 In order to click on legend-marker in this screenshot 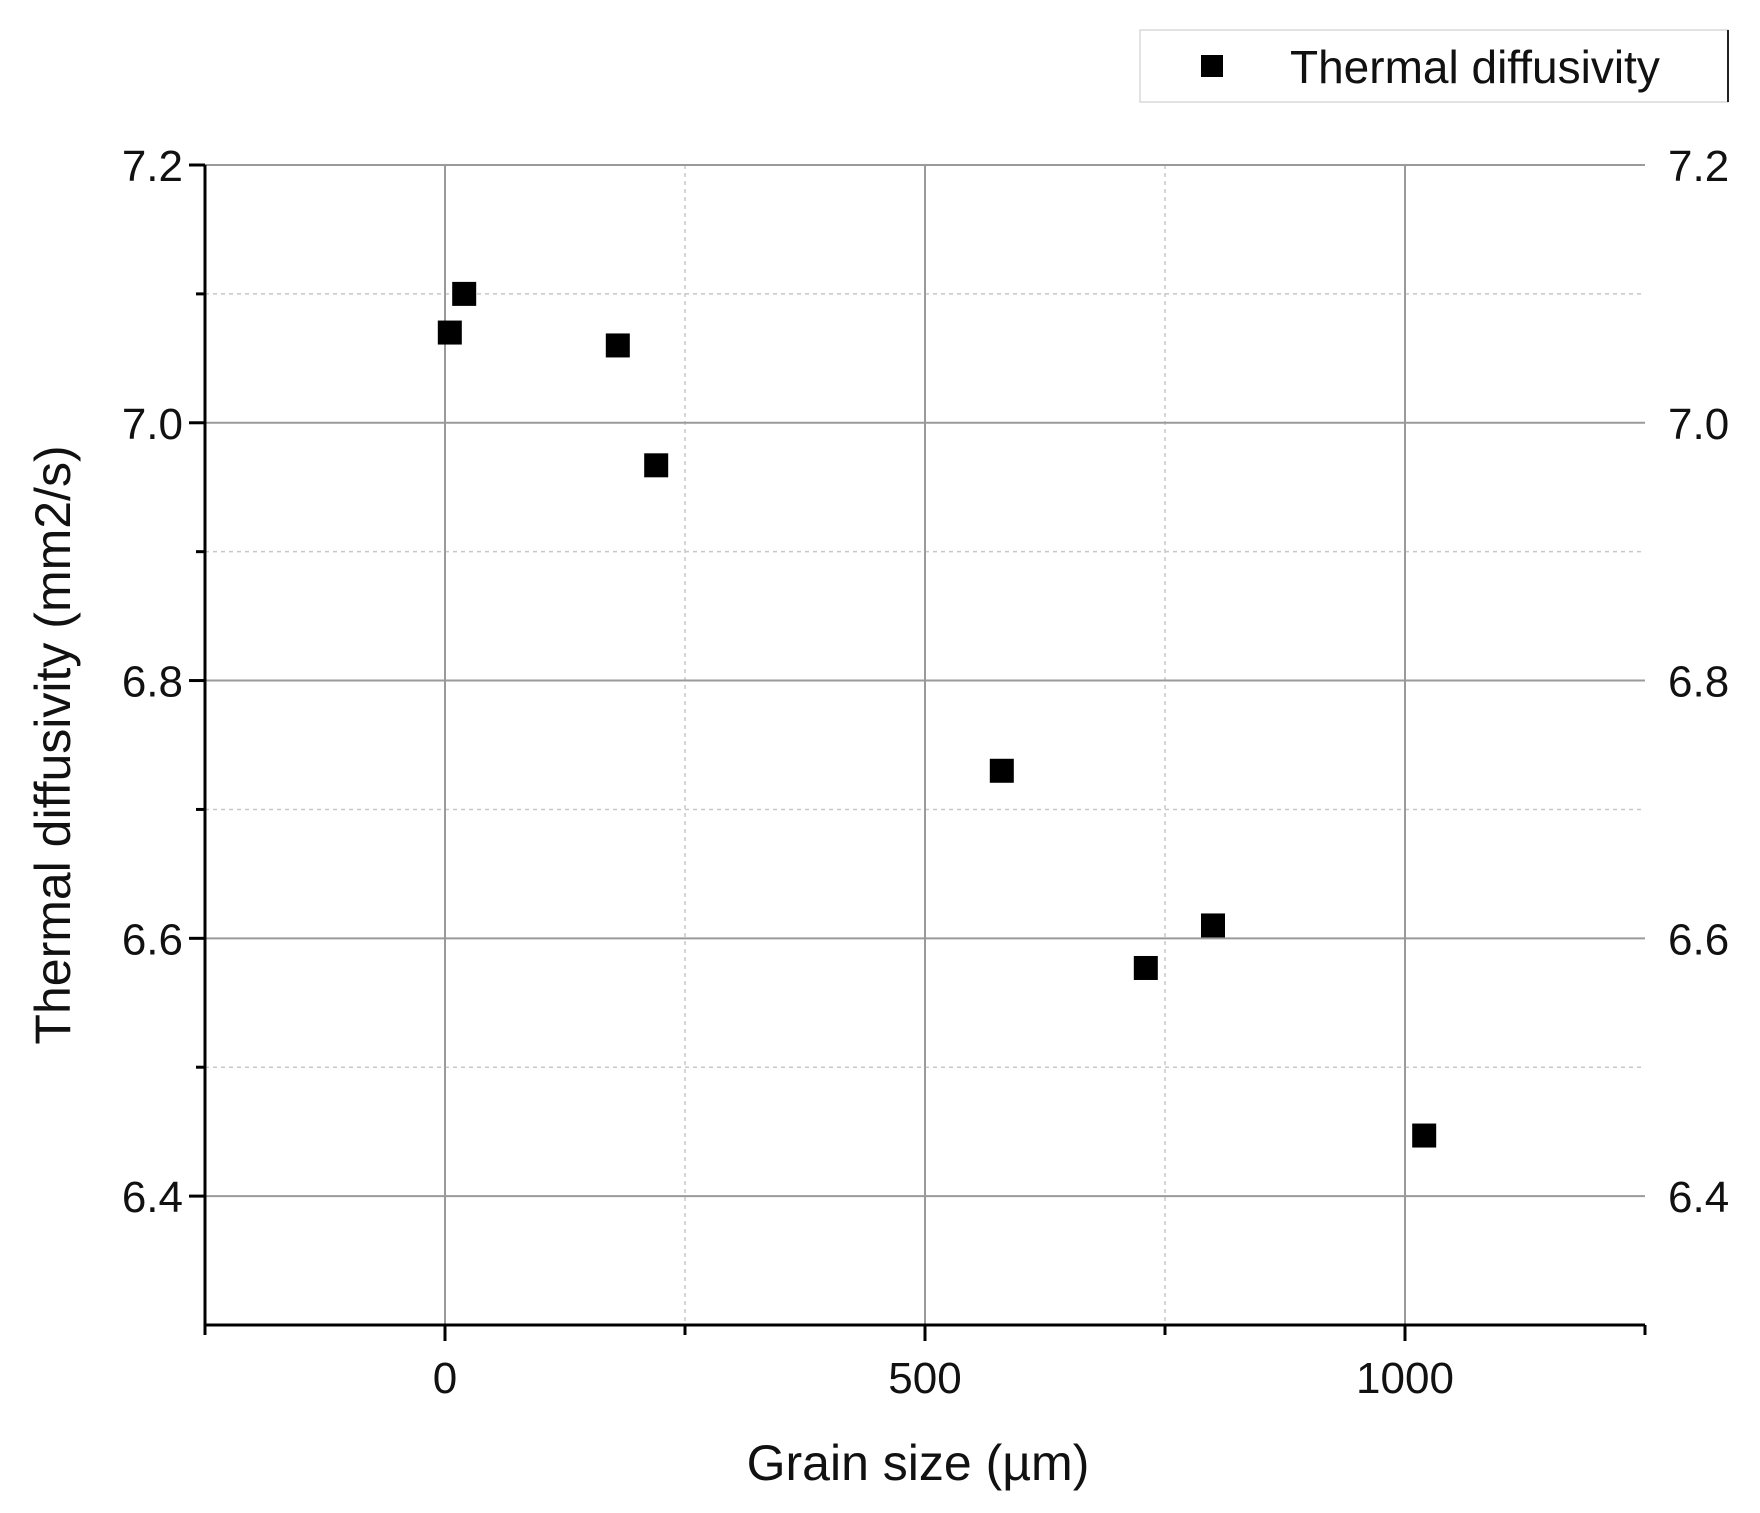, I will do `click(1212, 66)`.